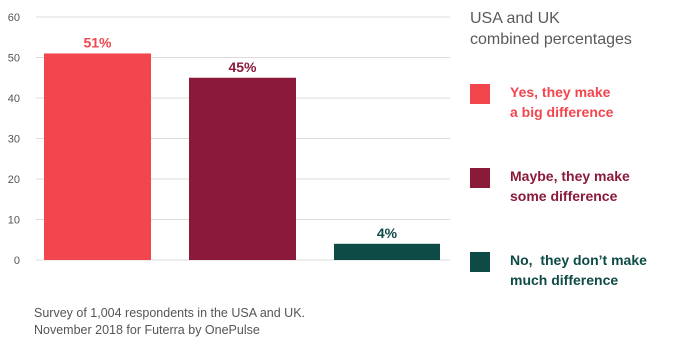 This screenshot has width=673, height=343. Describe the element at coordinates (578, 260) in the screenshot. I see `legend-label-no-line-1: No, they don’t make` at that location.